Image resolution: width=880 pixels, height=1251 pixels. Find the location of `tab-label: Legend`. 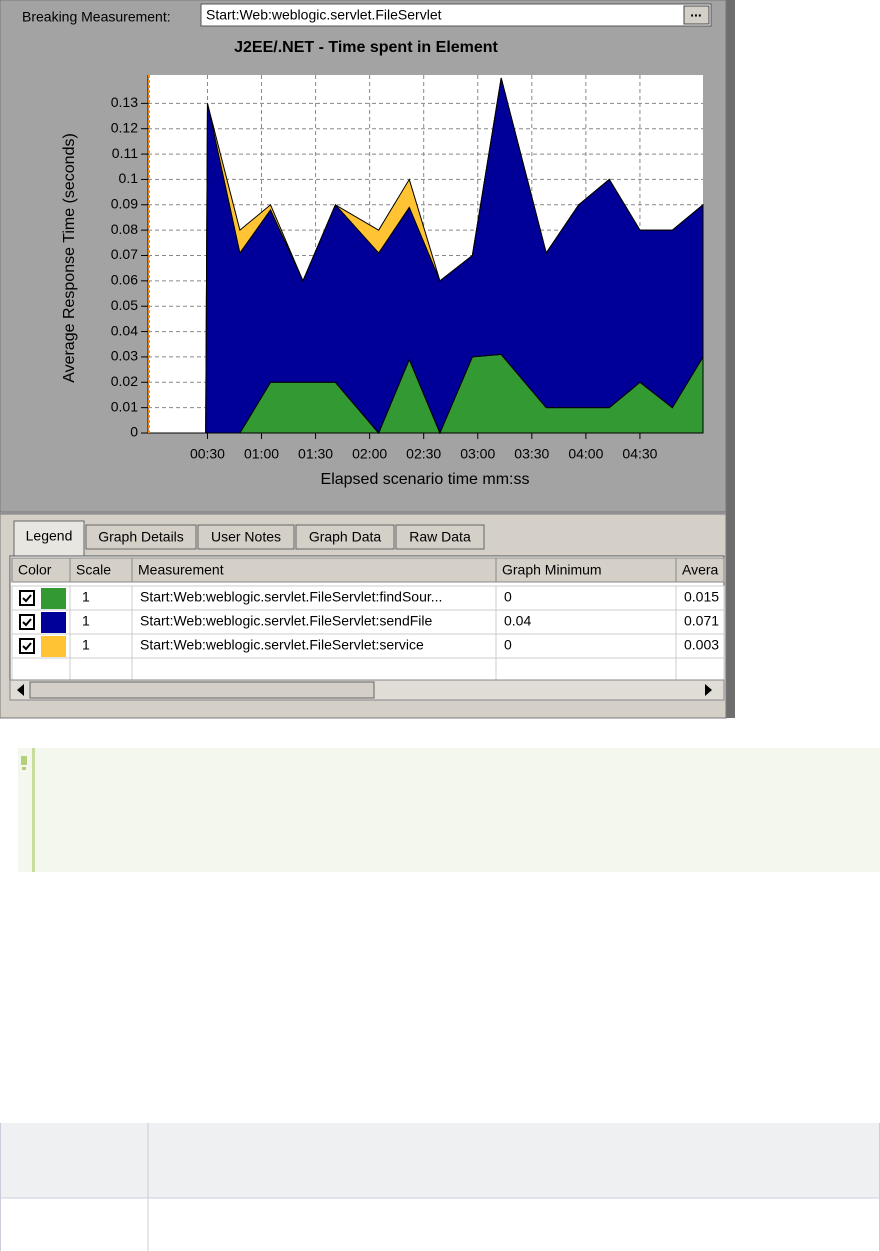

tab-label: Legend is located at coordinates (49, 536).